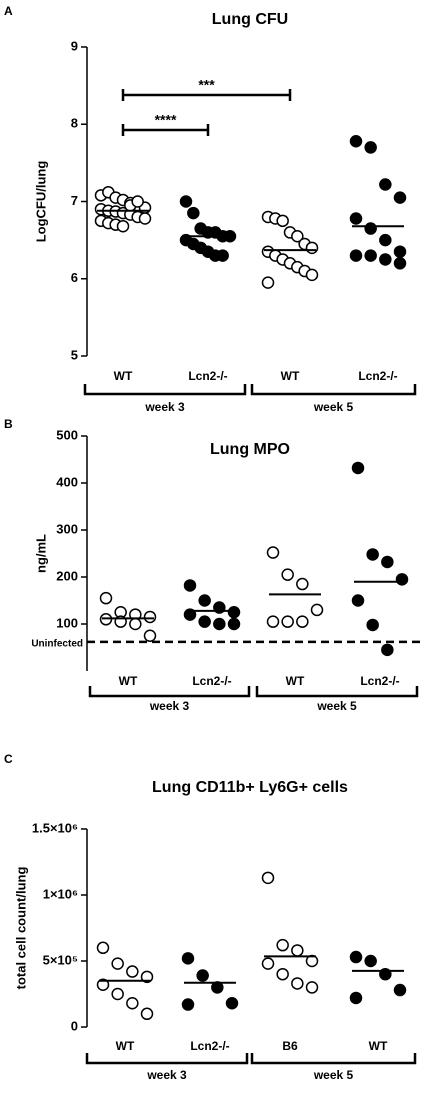  Describe the element at coordinates (60, 959) in the screenshot. I see `y-tick-label: 5×10⁵` at that location.